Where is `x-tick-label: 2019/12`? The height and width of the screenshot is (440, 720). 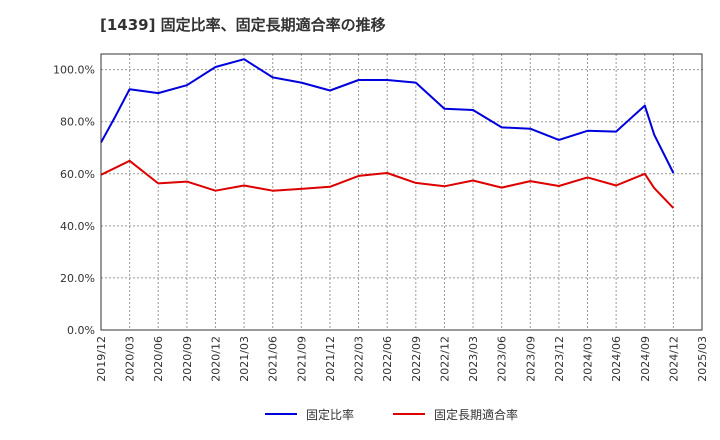
x-tick-label: 2019/12 is located at coordinates (101, 359).